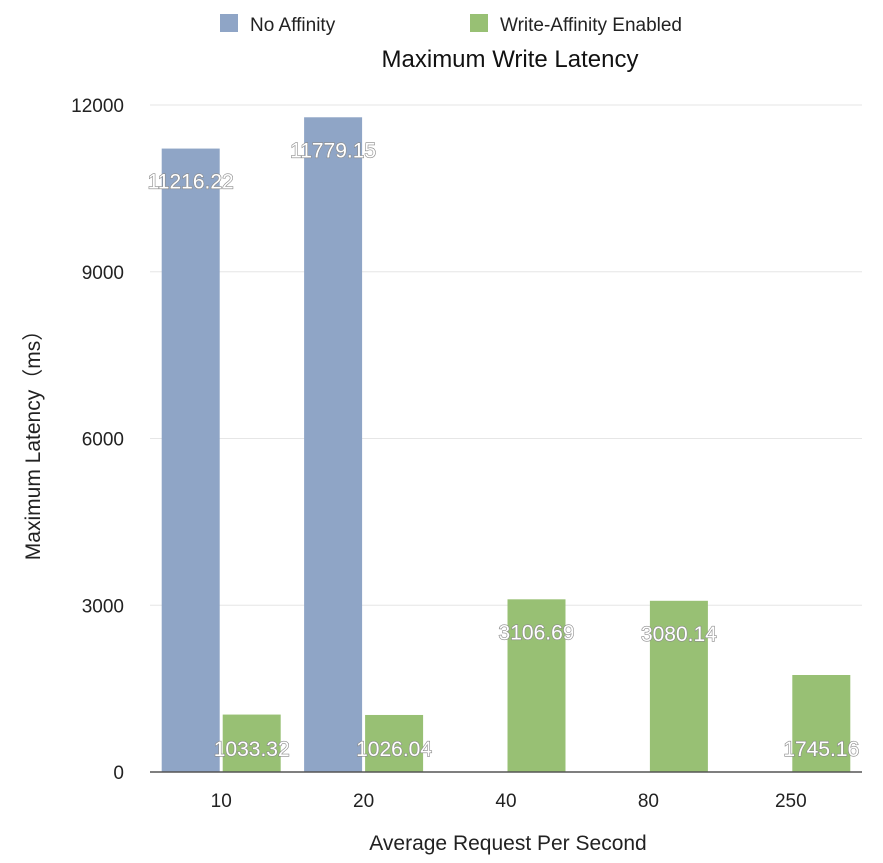 This screenshot has height=863, width=883. I want to click on data-label: 3106.69, so click(537, 632).